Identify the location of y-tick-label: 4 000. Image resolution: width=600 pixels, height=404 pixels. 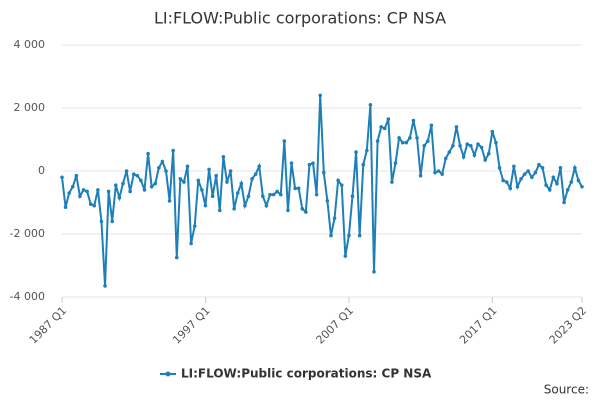
(30, 44).